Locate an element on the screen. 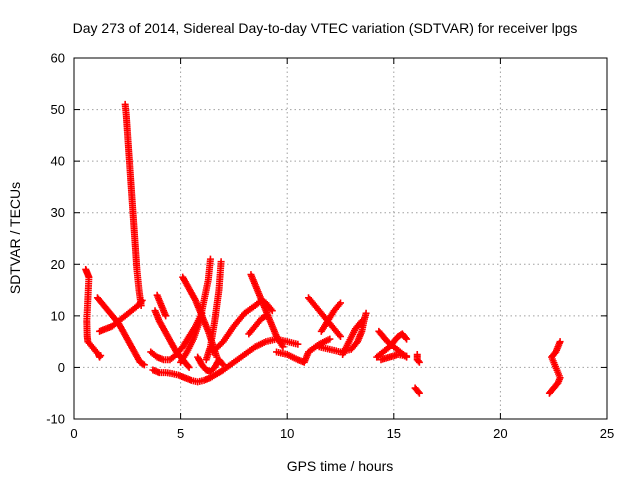  series-arc-a-tall is located at coordinates (133, 205).